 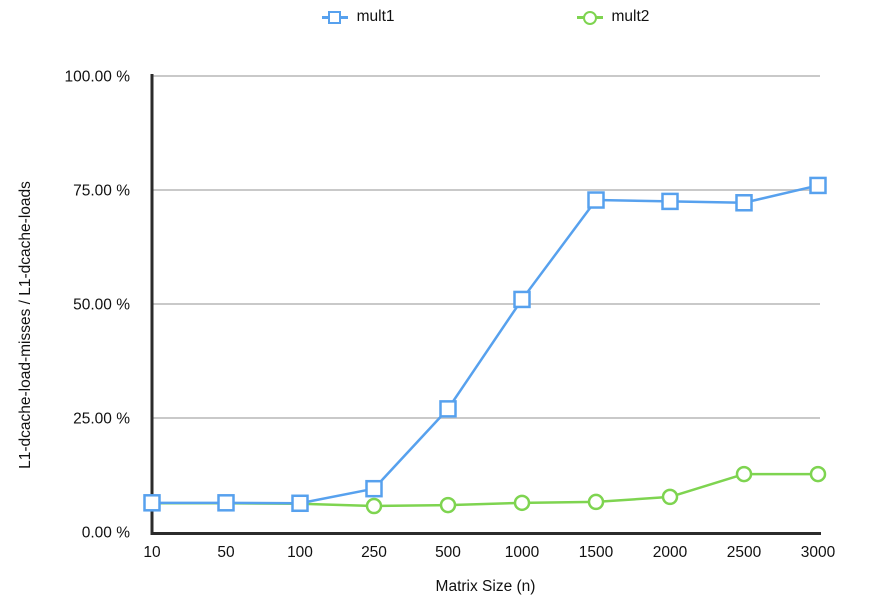 I want to click on legend-square-marker-icon, so click(x=334, y=17).